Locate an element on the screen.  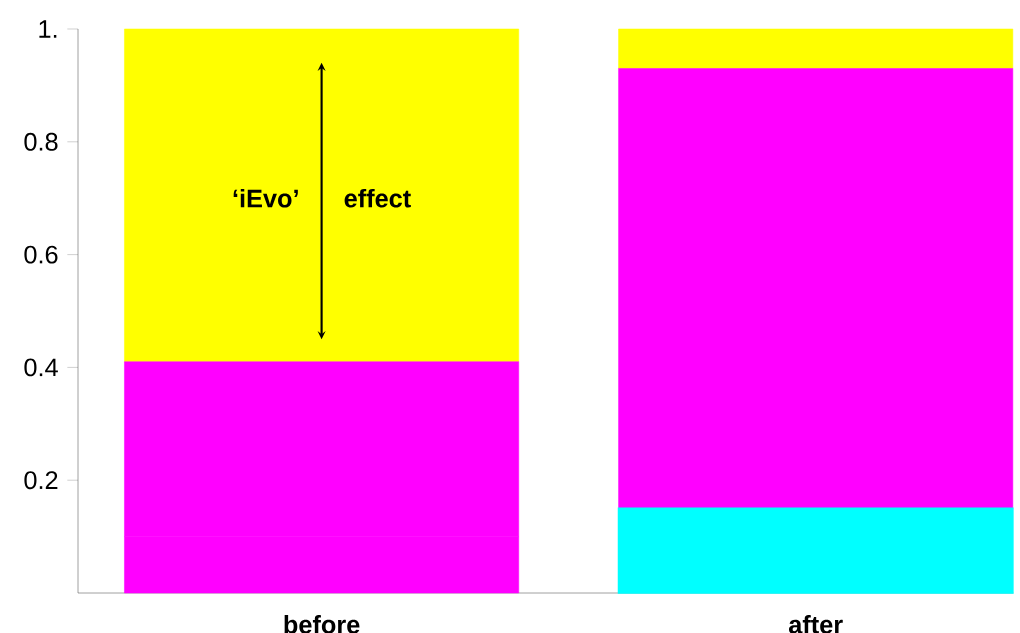
y-tick-label: 0.4 is located at coordinates (41, 367).